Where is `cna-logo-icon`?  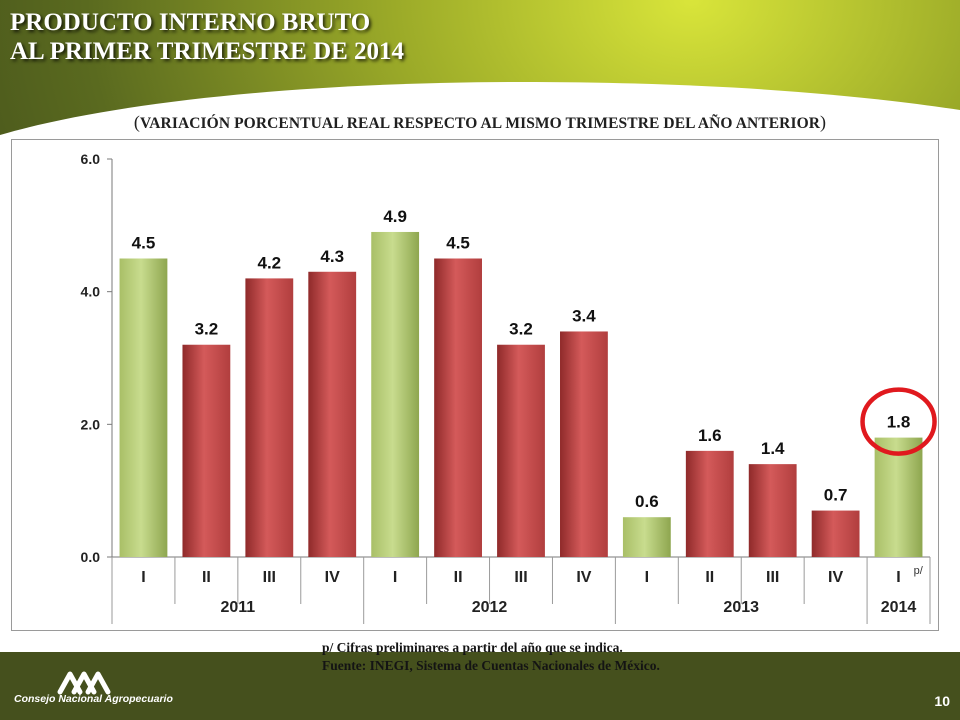
cna-logo-icon is located at coordinates (84, 683).